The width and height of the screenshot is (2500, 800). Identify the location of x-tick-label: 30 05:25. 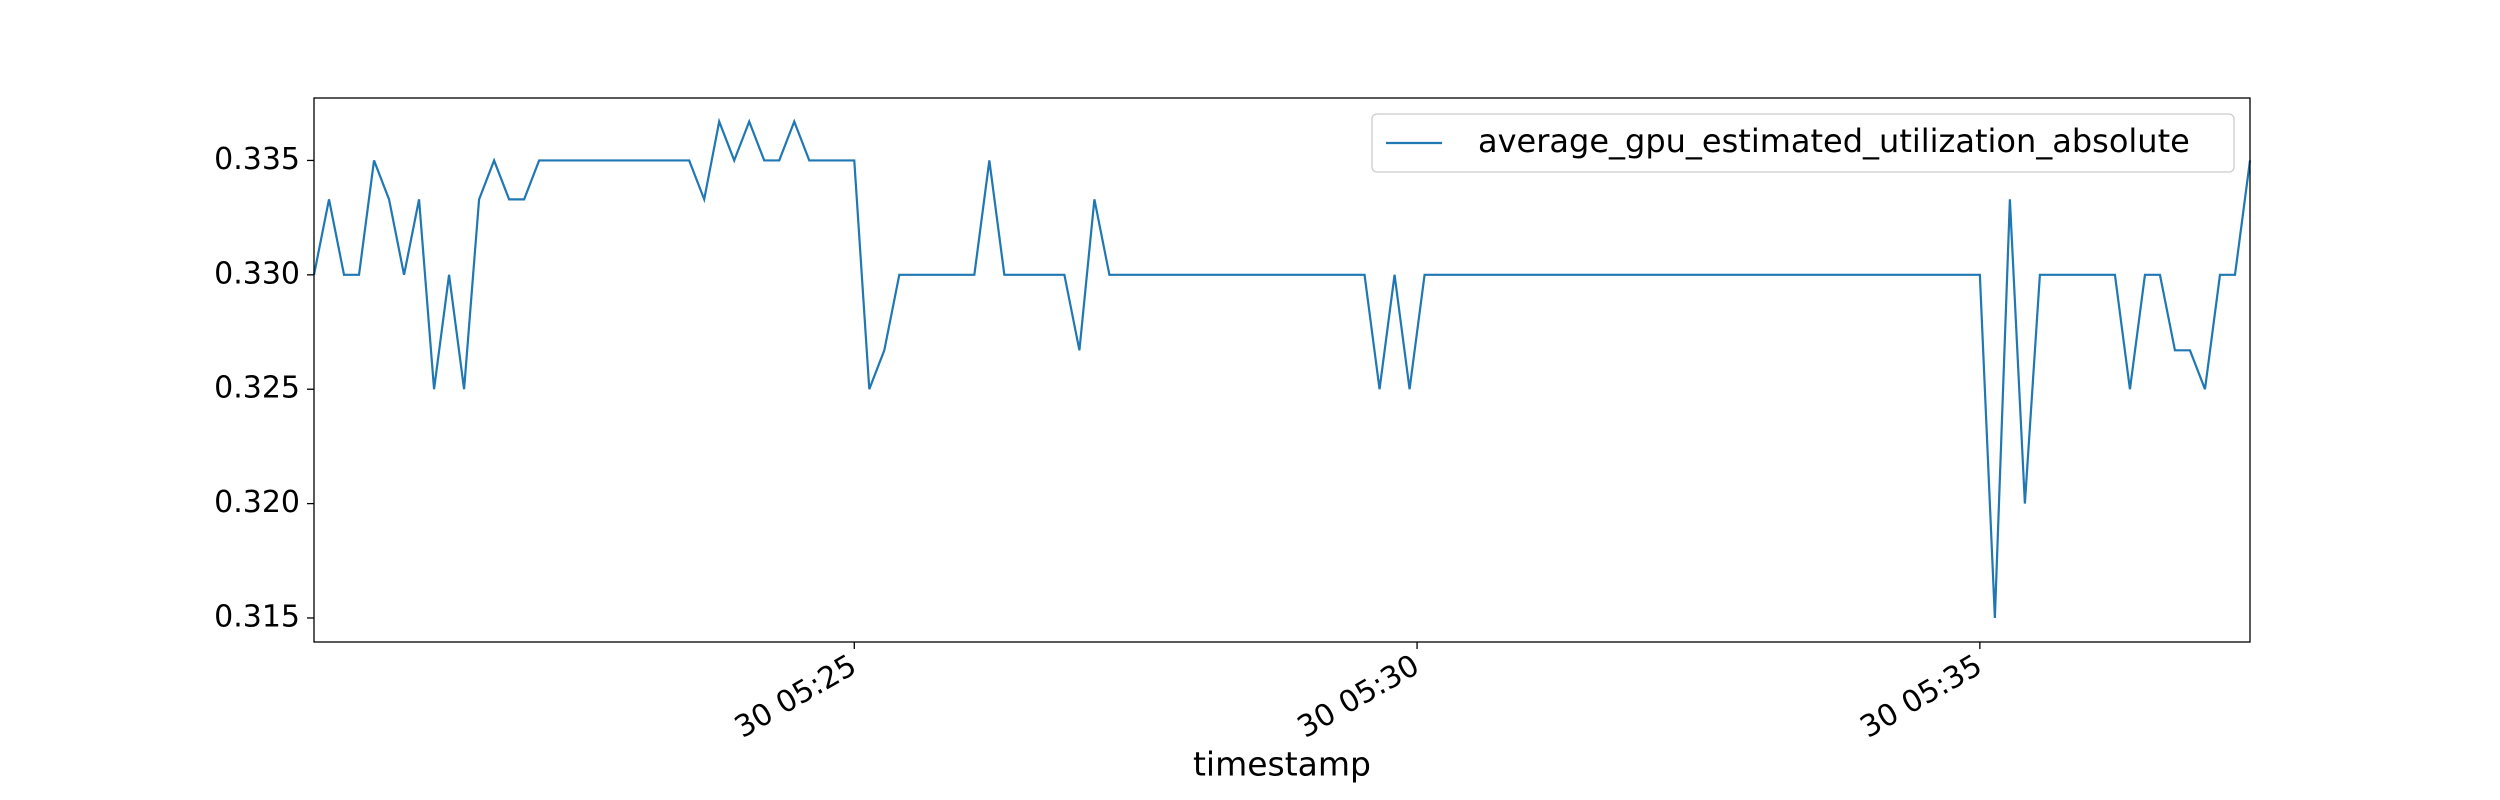
(796, 696).